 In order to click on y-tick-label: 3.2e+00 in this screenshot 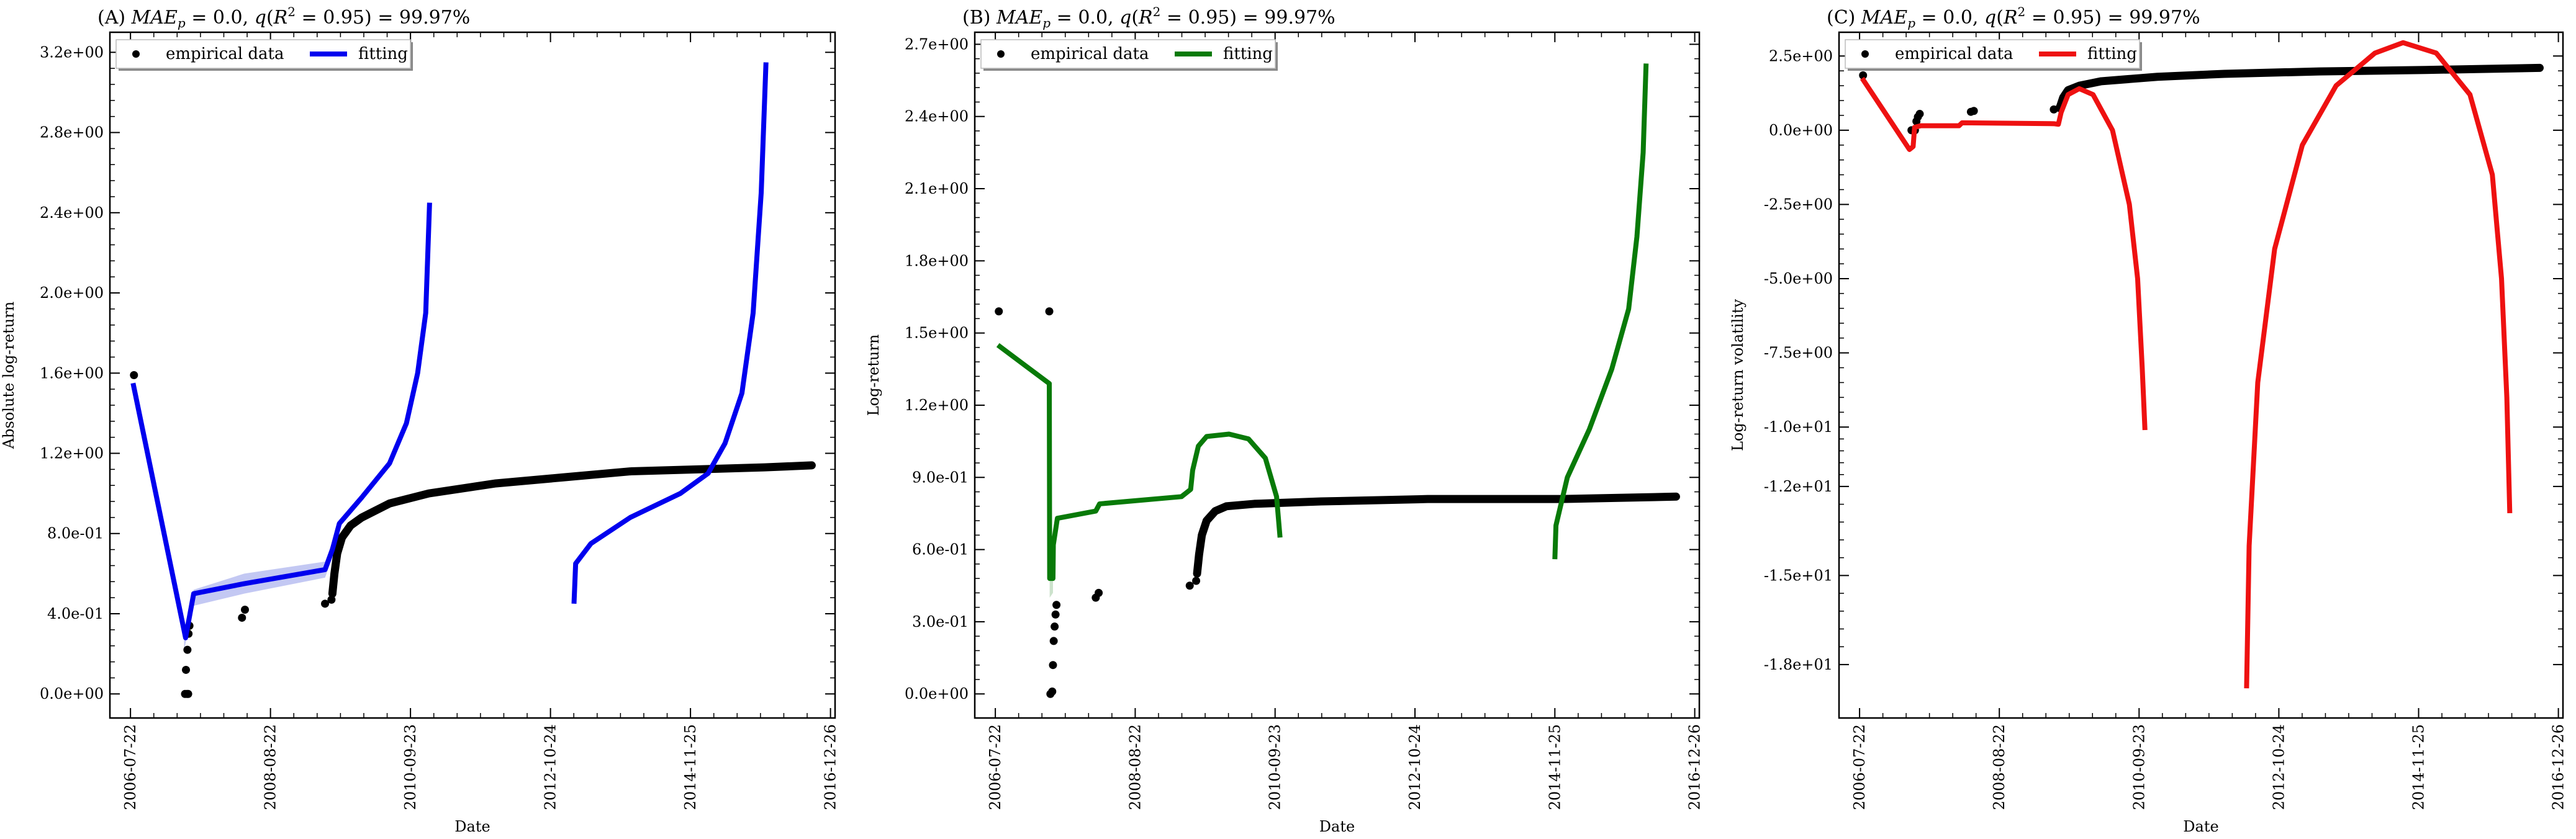, I will do `click(72, 52)`.